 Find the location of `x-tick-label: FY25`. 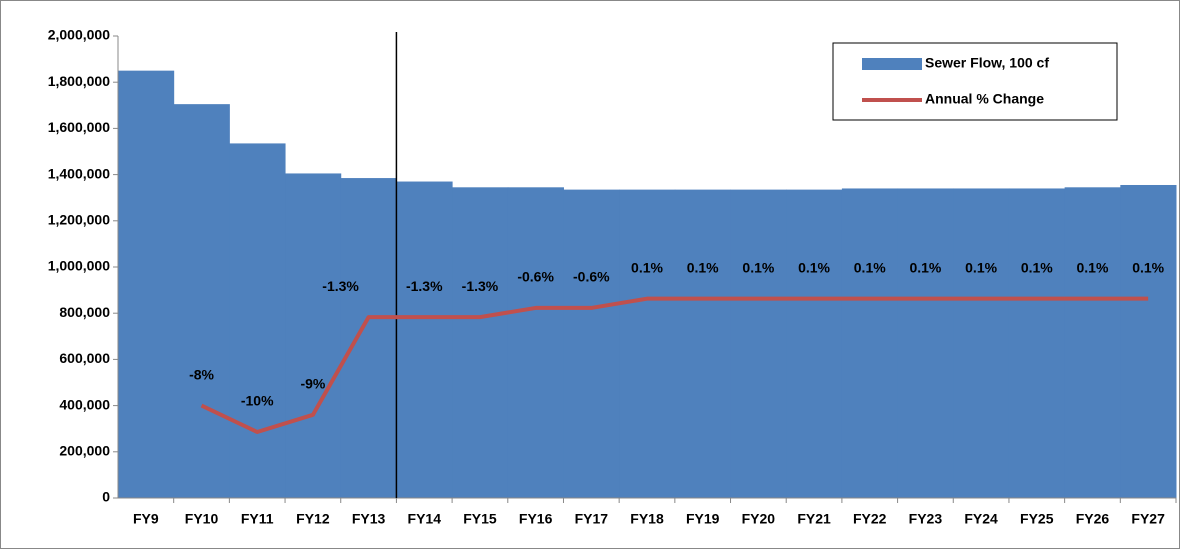

x-tick-label: FY25 is located at coordinates (1037, 519).